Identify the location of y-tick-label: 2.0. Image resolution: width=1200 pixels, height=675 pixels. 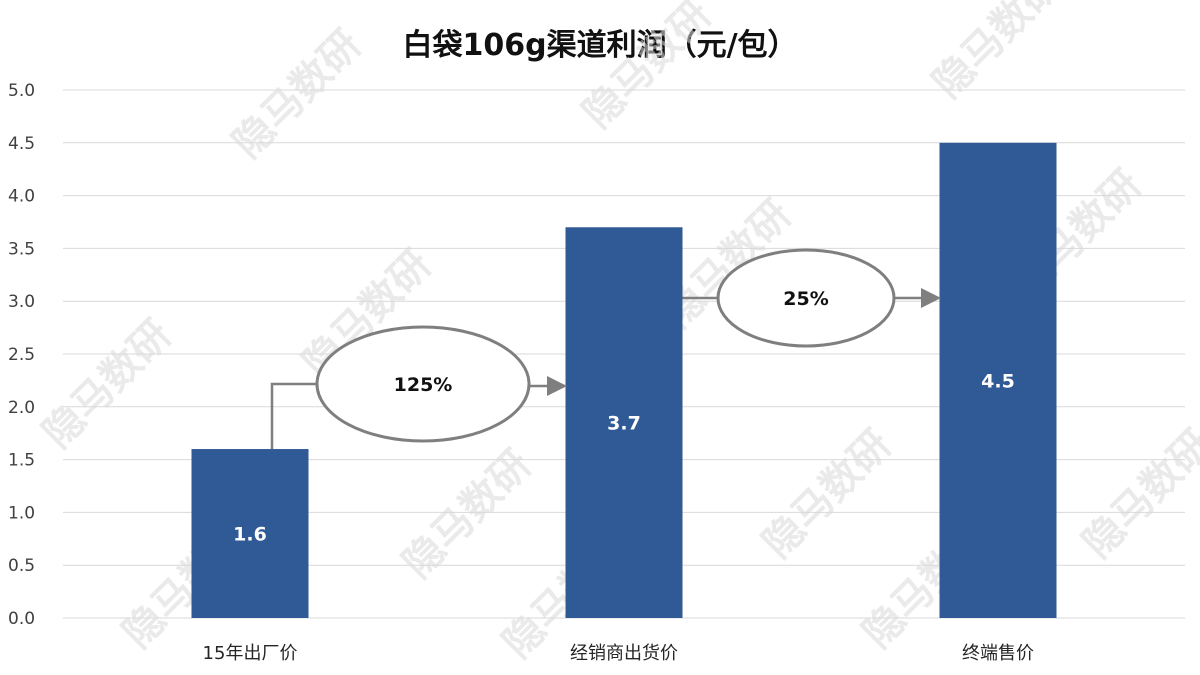
(21, 408).